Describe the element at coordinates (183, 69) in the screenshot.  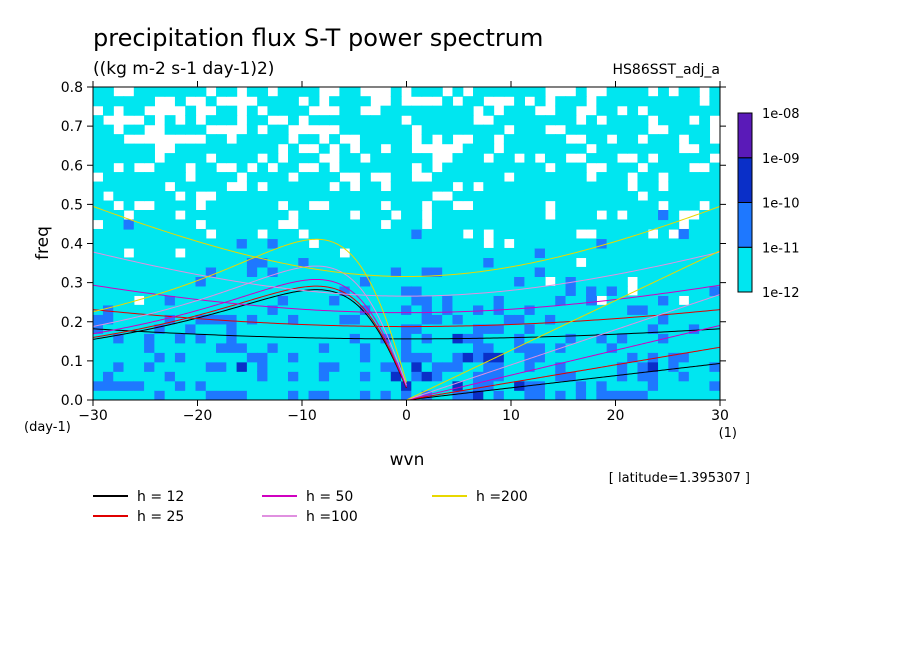
I see `chart-subtitle: ((kg m-2 s-1 day-1)2)` at that location.